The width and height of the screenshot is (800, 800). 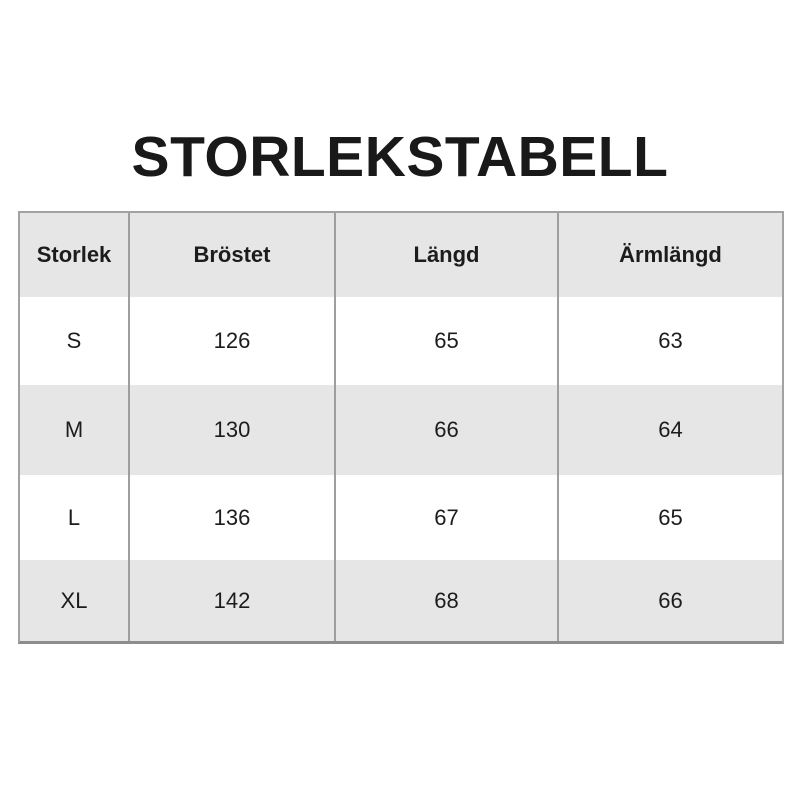 What do you see at coordinates (670, 254) in the screenshot?
I see `column-header-armlangd: Ärmlängd` at bounding box center [670, 254].